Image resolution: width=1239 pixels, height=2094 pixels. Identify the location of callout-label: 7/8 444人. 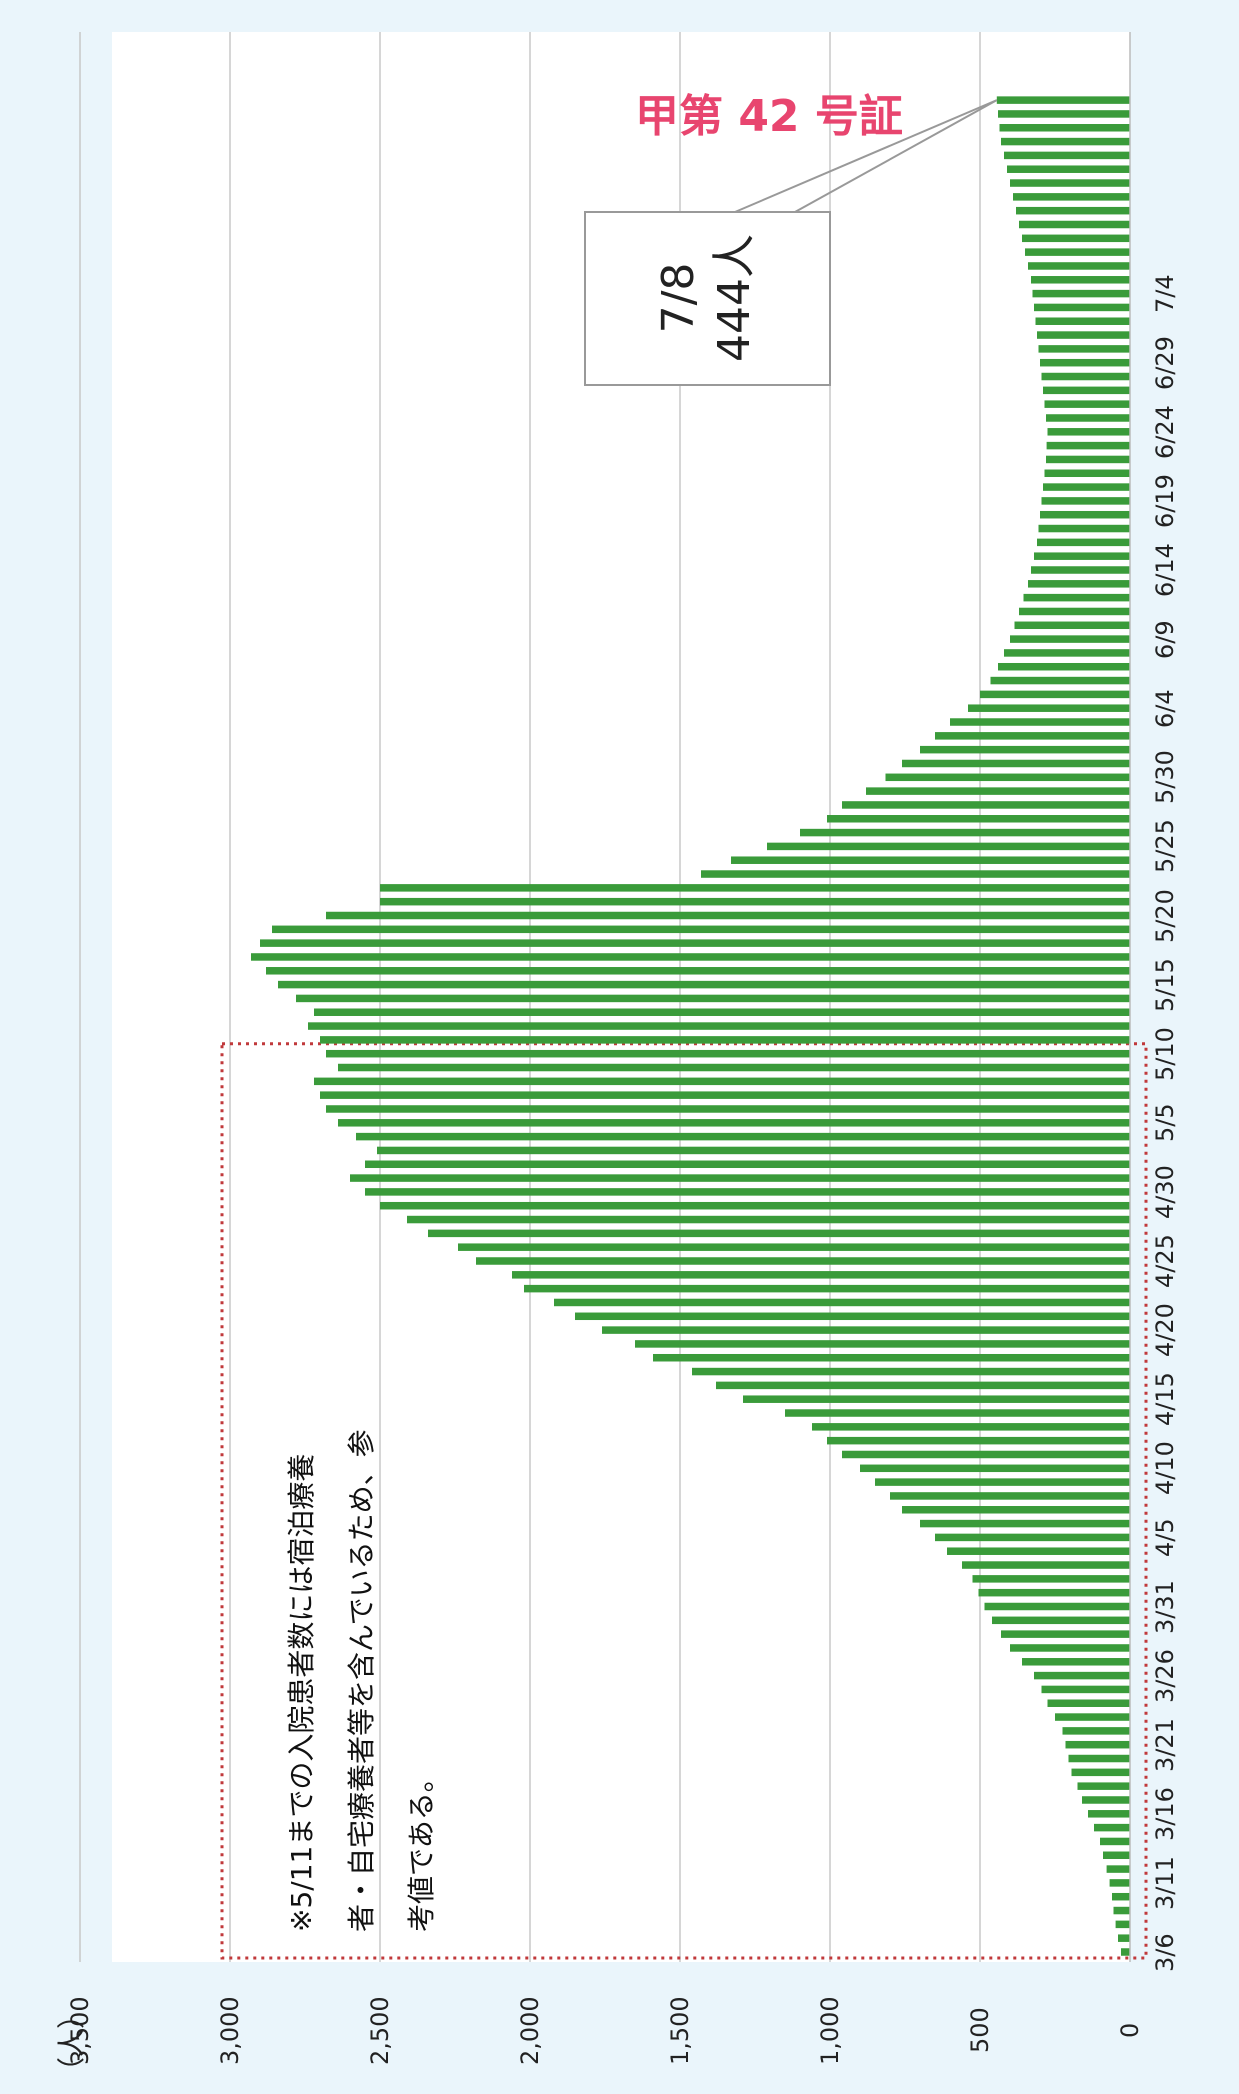
(707, 298).